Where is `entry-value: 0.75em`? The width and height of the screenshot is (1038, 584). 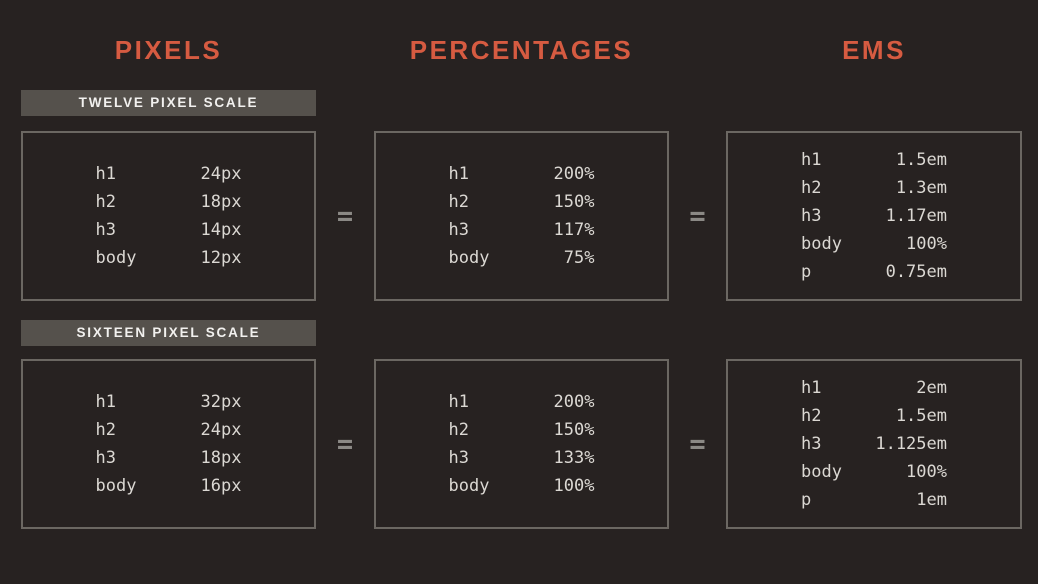 entry-value: 0.75em is located at coordinates (916, 272).